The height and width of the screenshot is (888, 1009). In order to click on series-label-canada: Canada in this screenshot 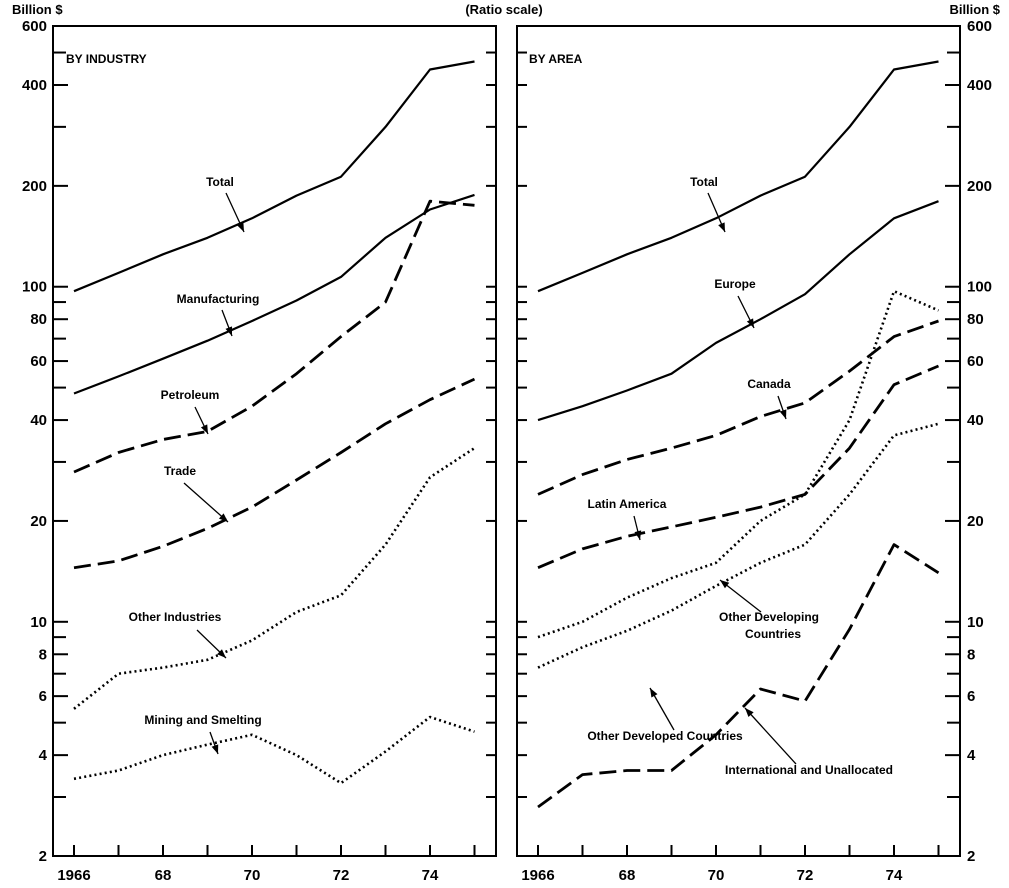, I will do `click(769, 398)`.